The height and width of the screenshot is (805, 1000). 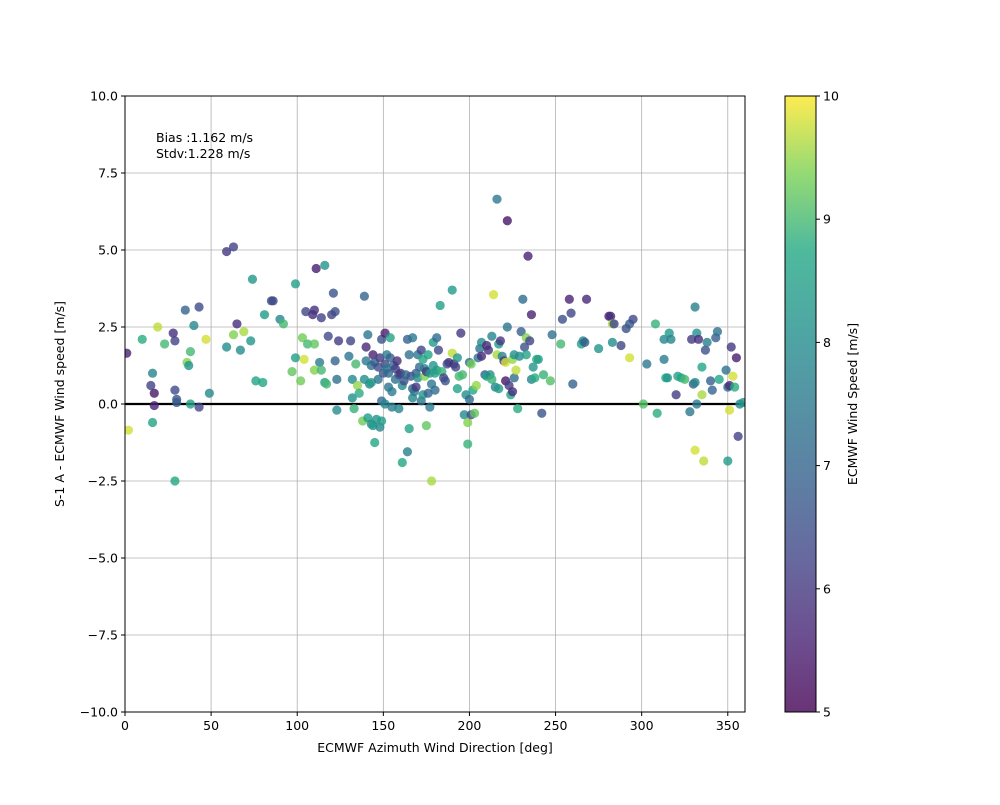 What do you see at coordinates (104, 96) in the screenshot?
I see `y-tick-label: 10.0` at bounding box center [104, 96].